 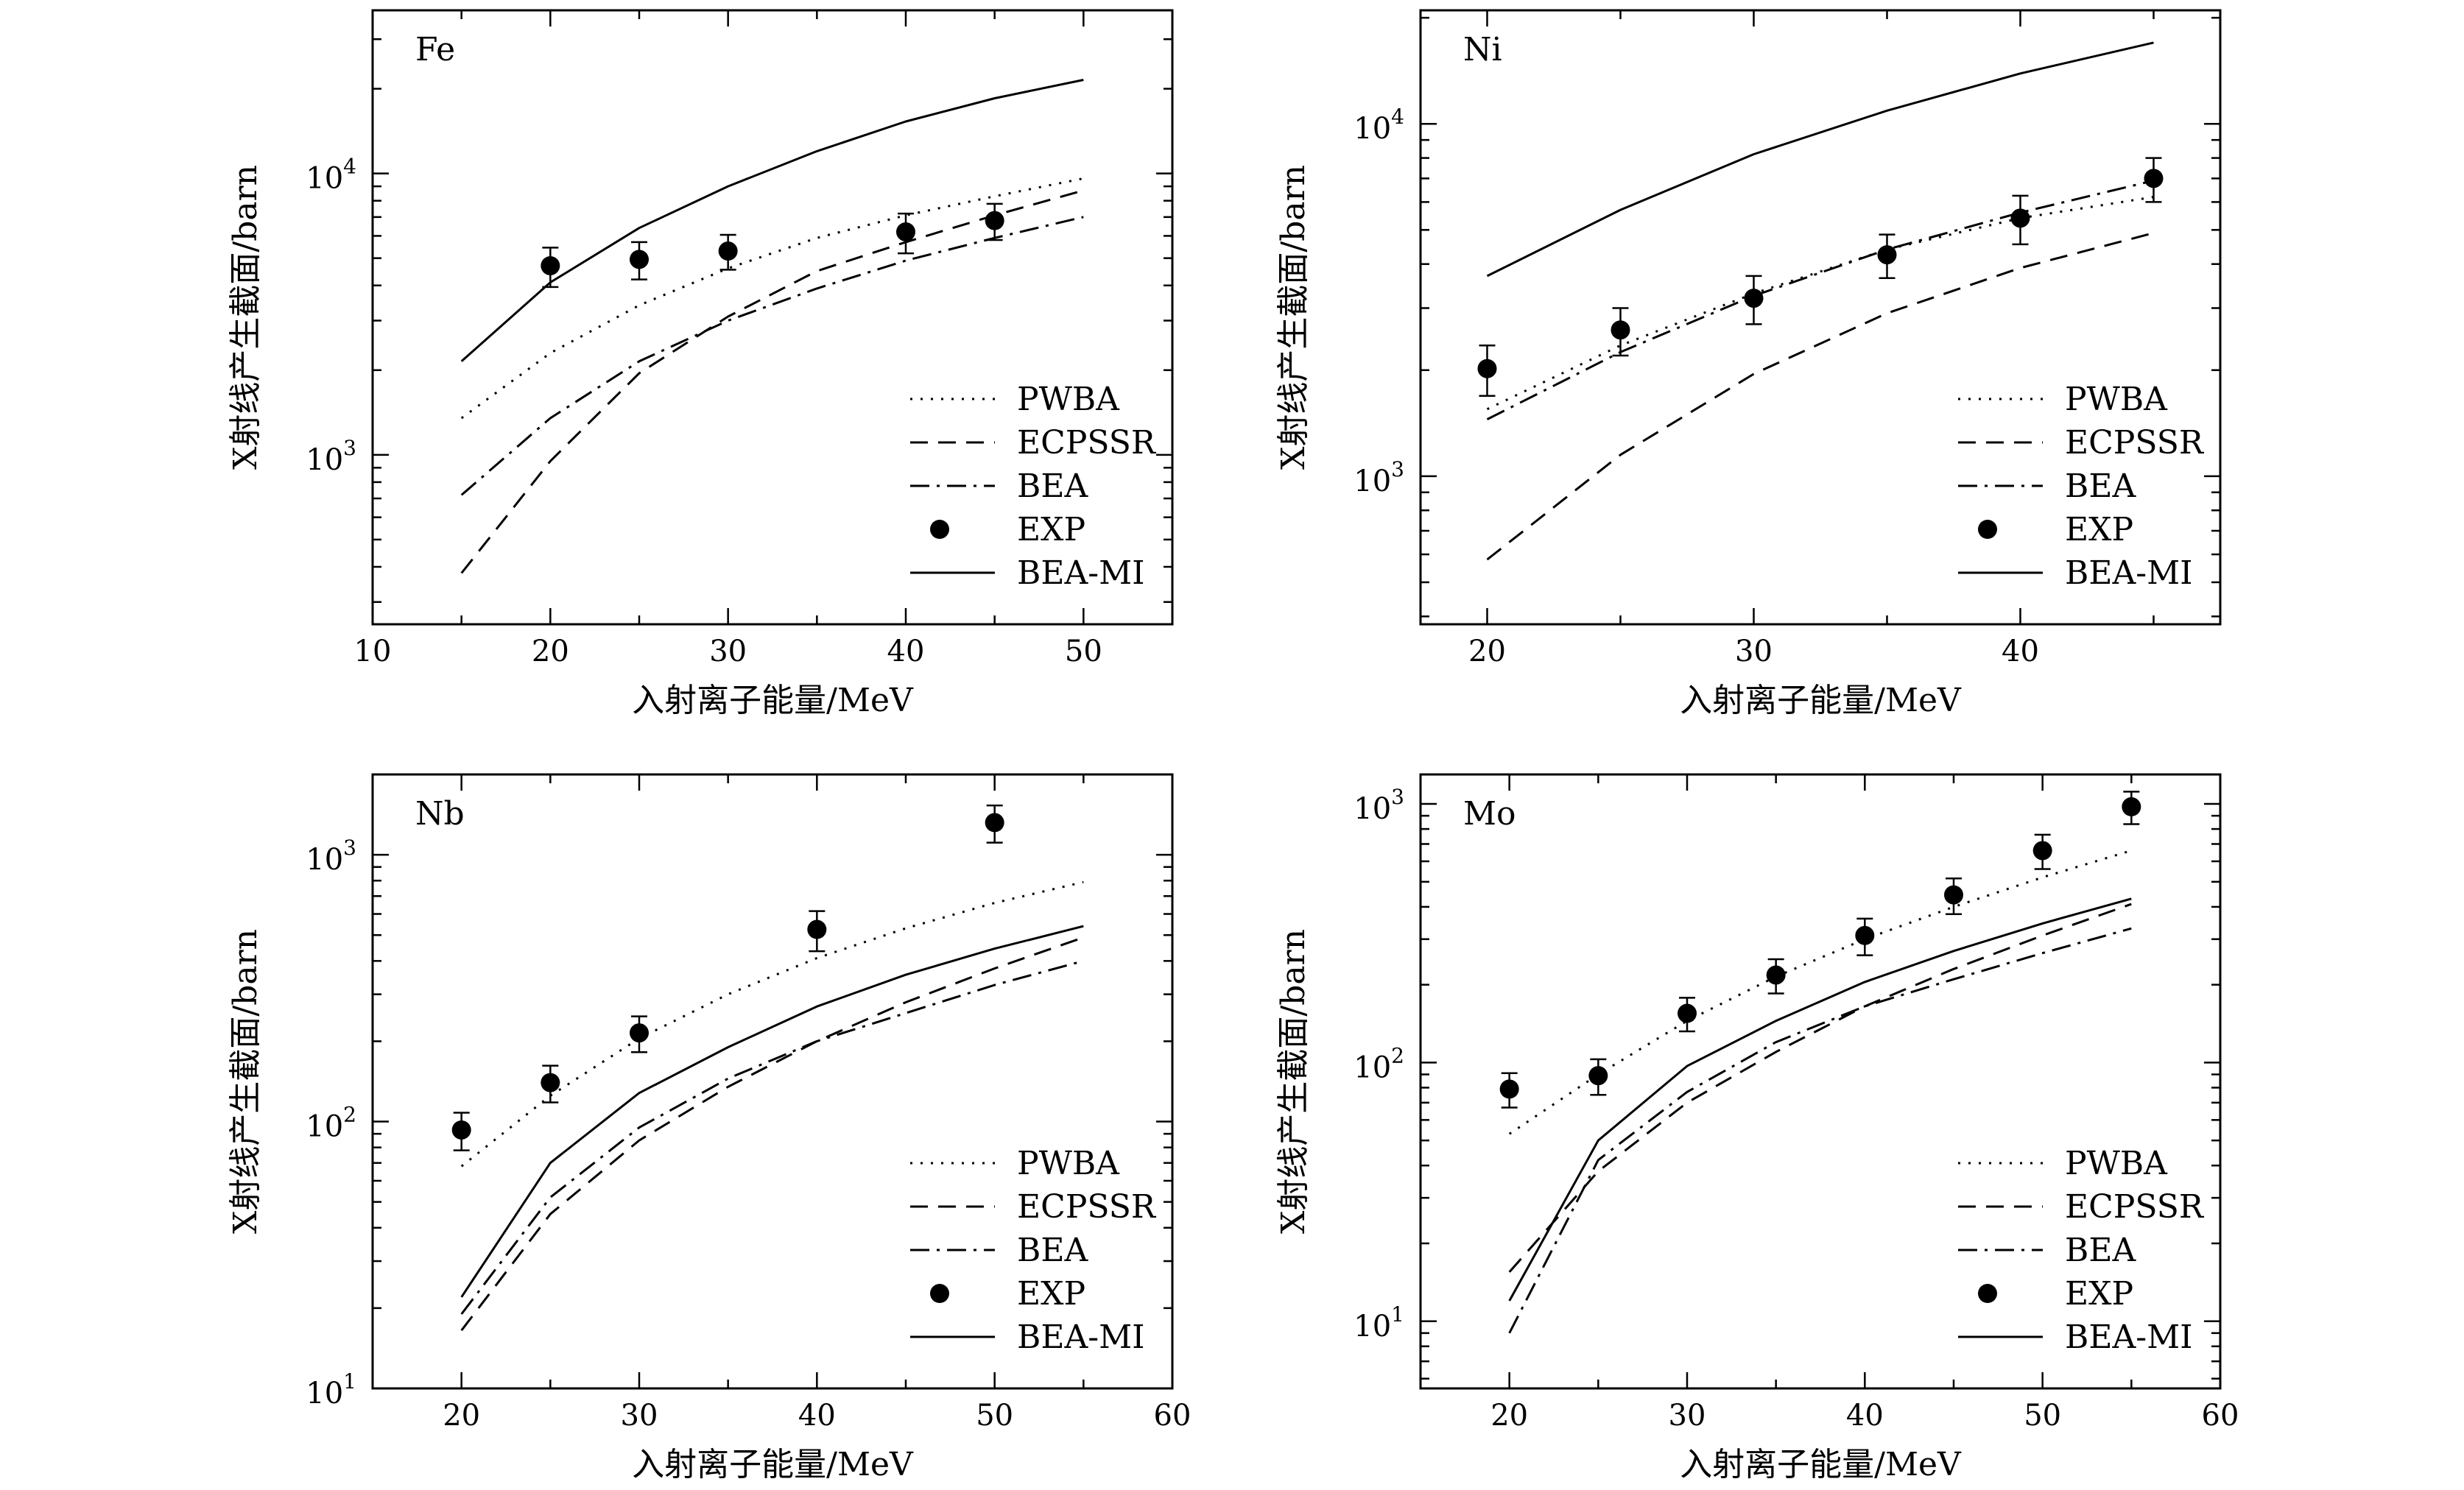 I want to click on x-tick-label: 10, so click(x=373, y=651).